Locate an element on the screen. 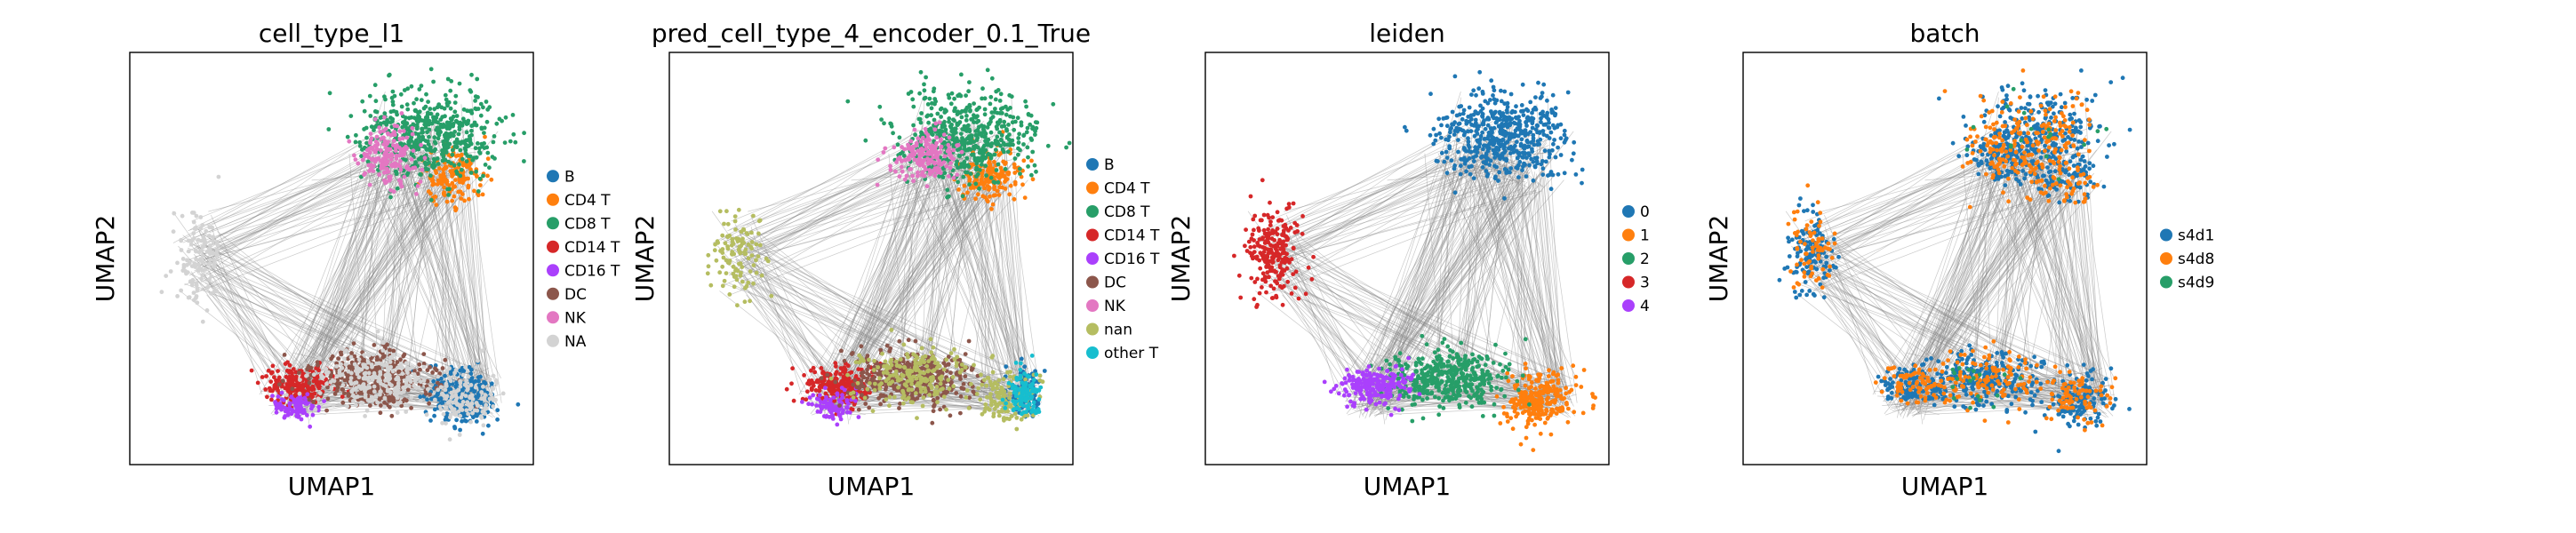 The width and height of the screenshot is (2576, 533). legend-marker is located at coordinates (553, 270).